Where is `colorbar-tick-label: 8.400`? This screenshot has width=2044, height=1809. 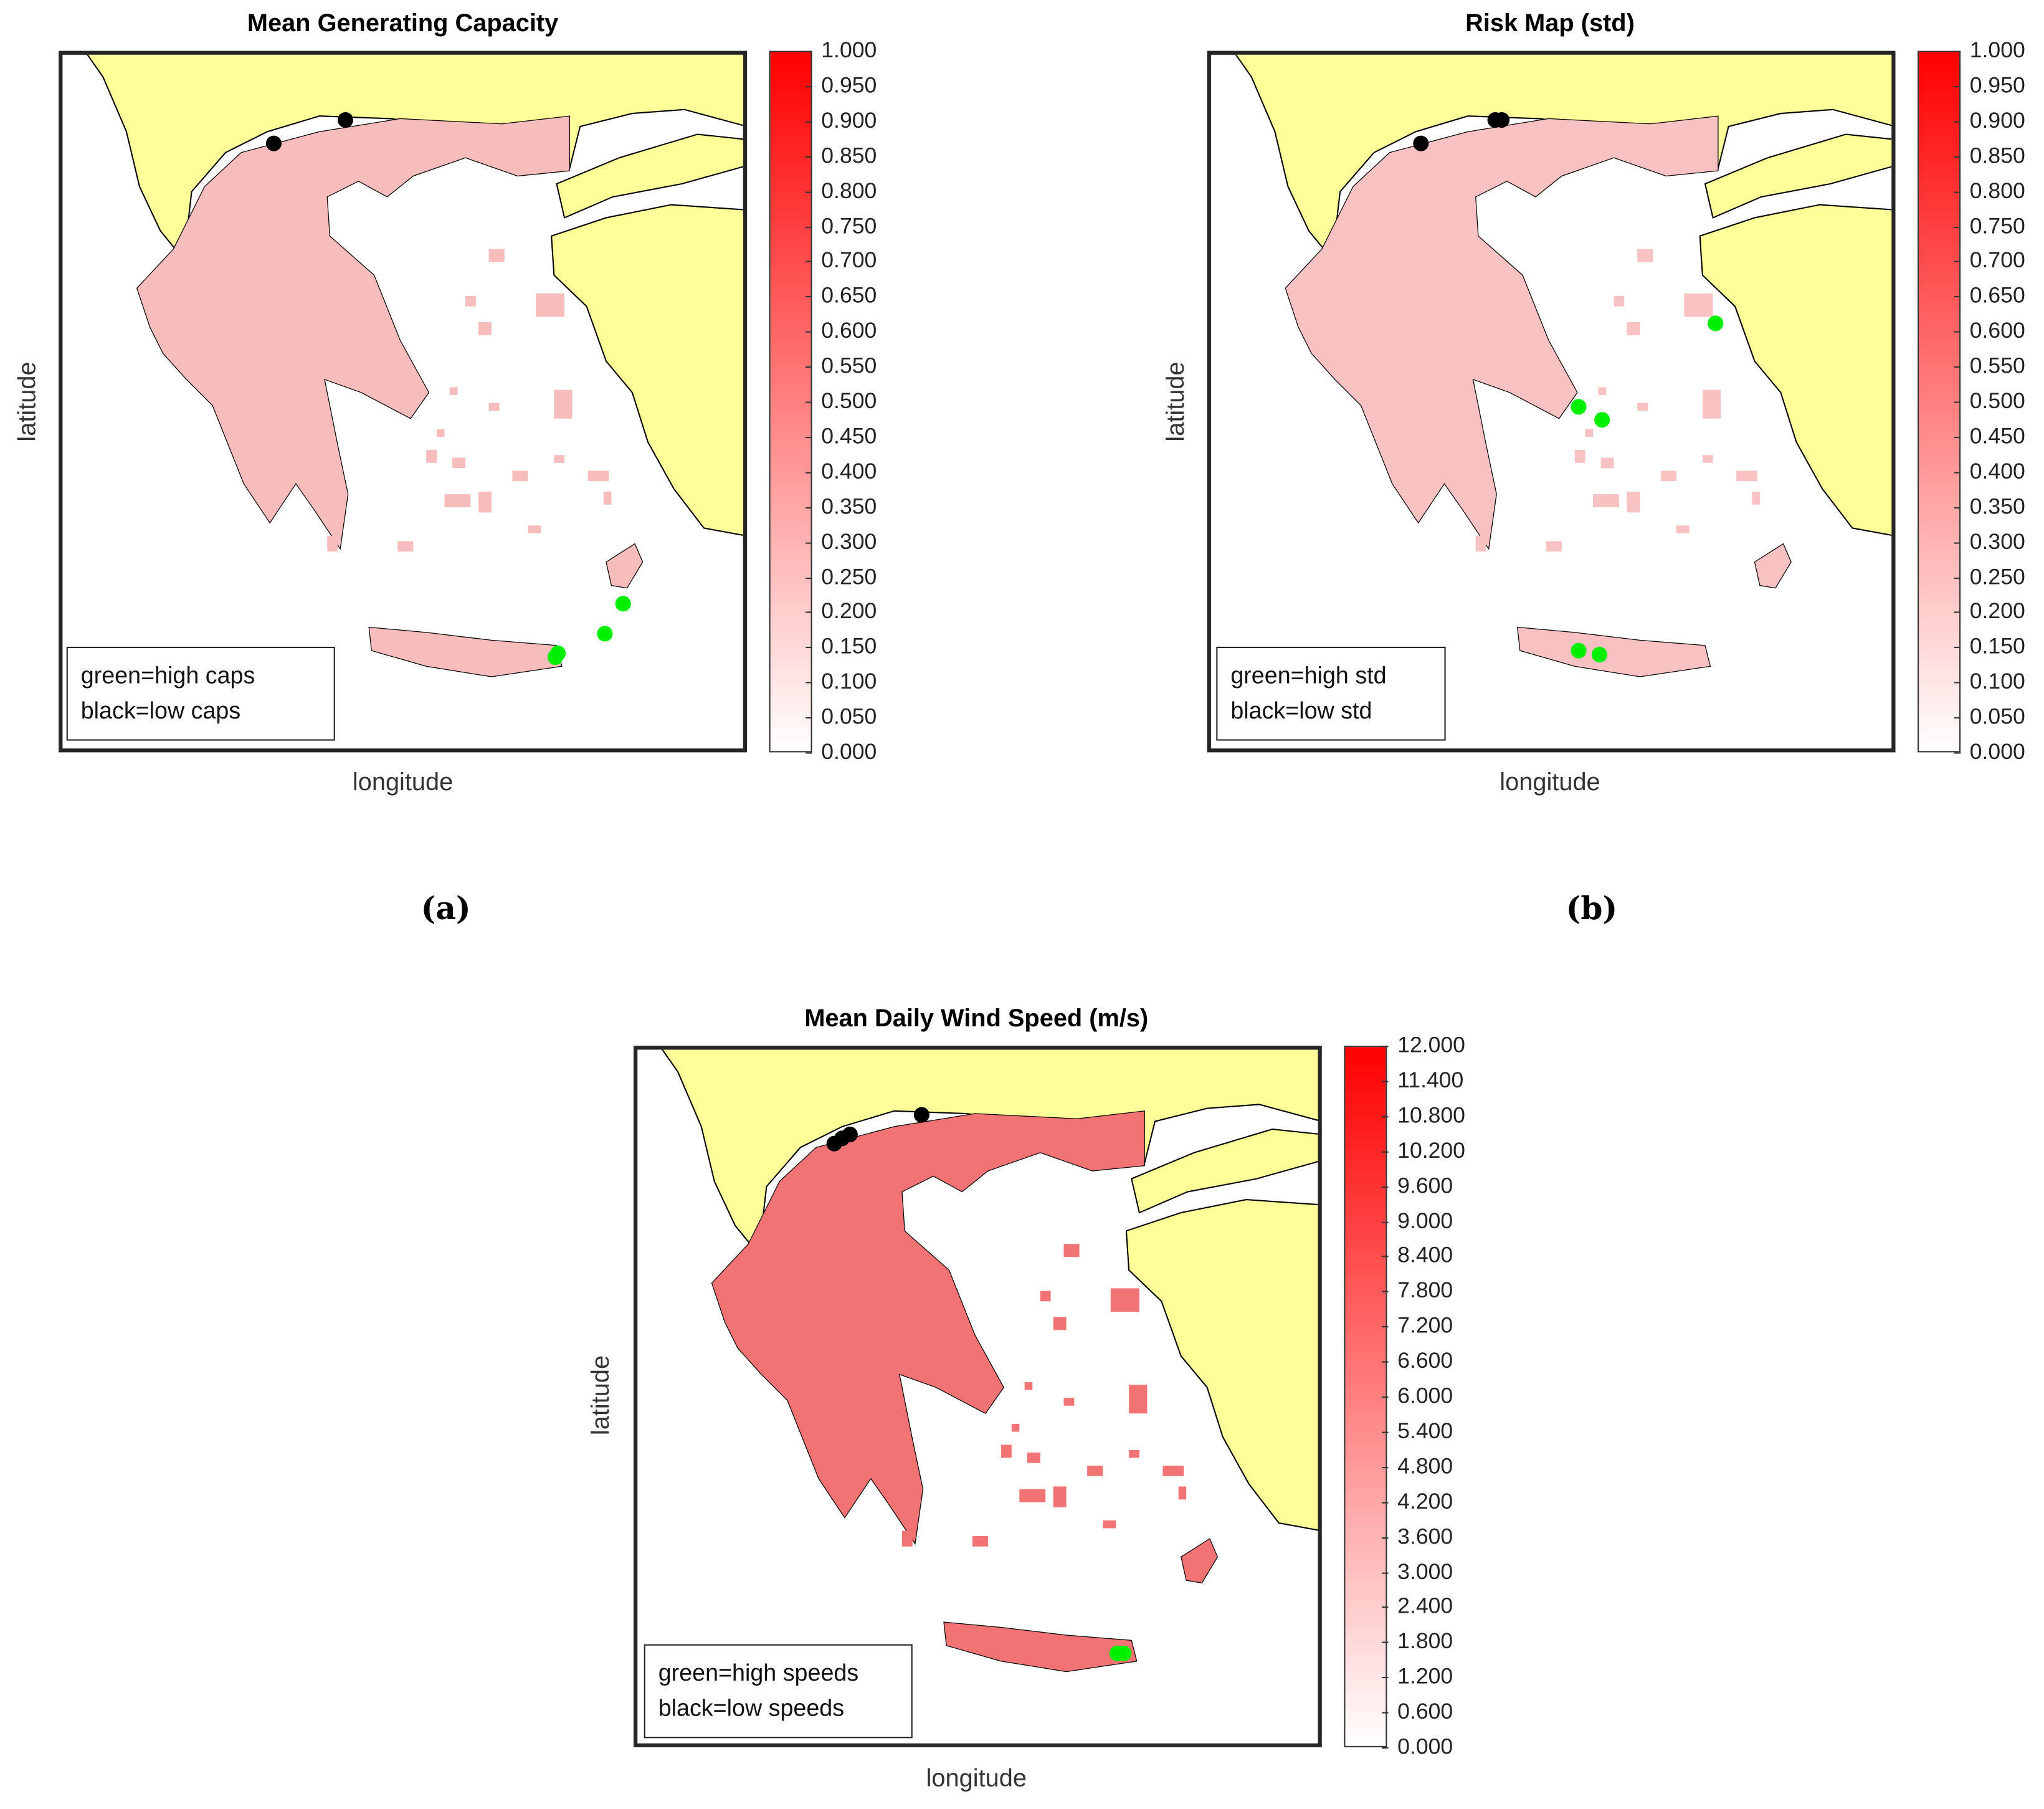
colorbar-tick-label: 8.400 is located at coordinates (1425, 1255).